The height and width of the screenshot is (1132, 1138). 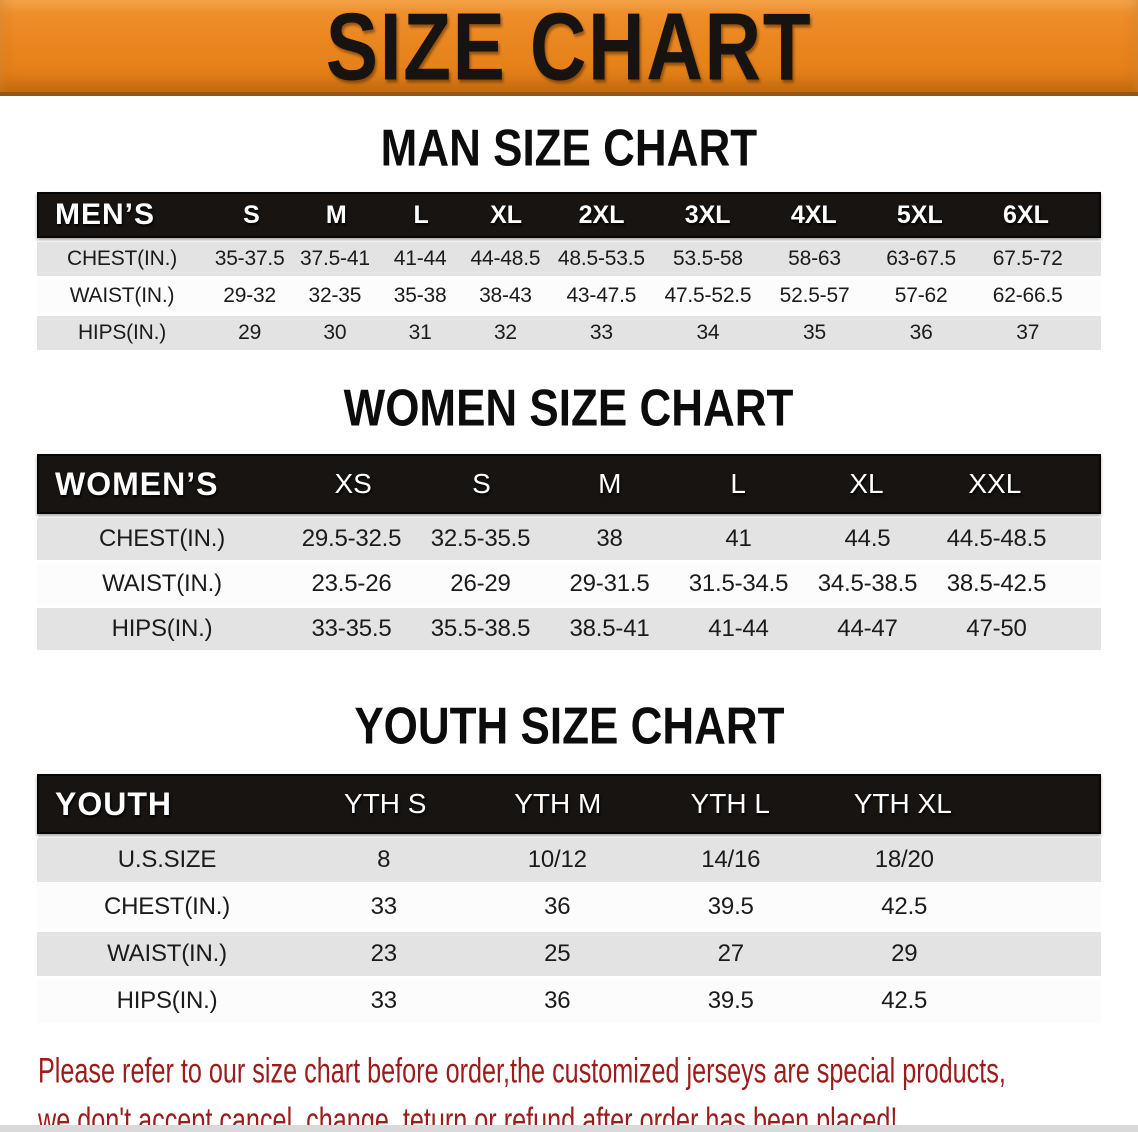 What do you see at coordinates (708, 258) in the screenshot?
I see `cell: 53.5-58` at bounding box center [708, 258].